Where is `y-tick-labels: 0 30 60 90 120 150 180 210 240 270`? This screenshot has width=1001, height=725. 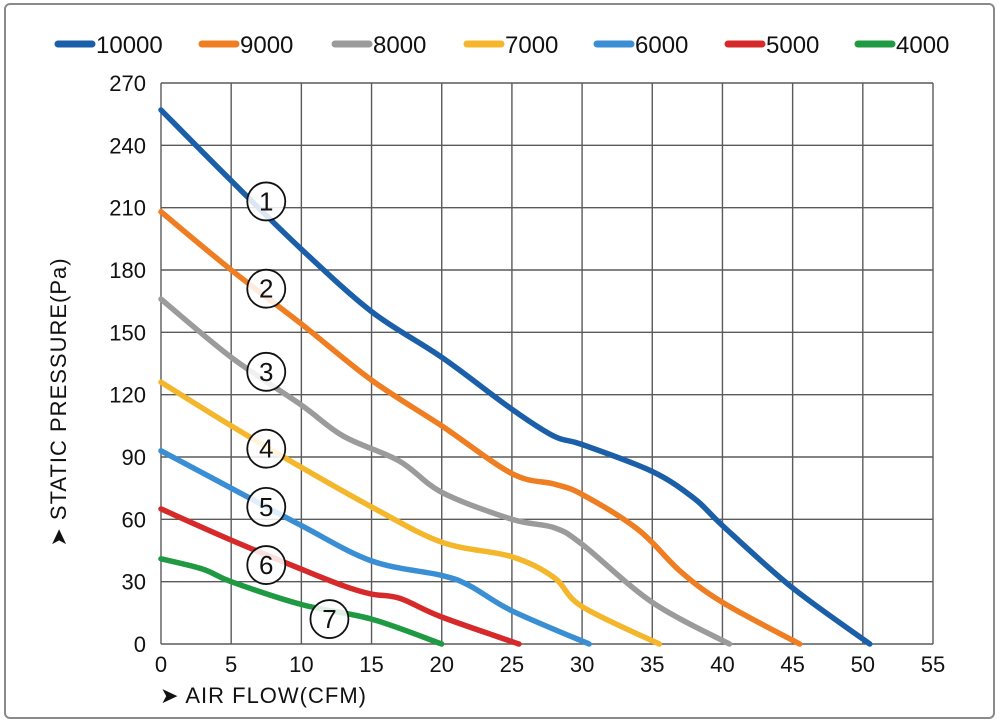 y-tick-labels: 0 30 60 90 120 150 180 210 240 270 is located at coordinates (127, 364).